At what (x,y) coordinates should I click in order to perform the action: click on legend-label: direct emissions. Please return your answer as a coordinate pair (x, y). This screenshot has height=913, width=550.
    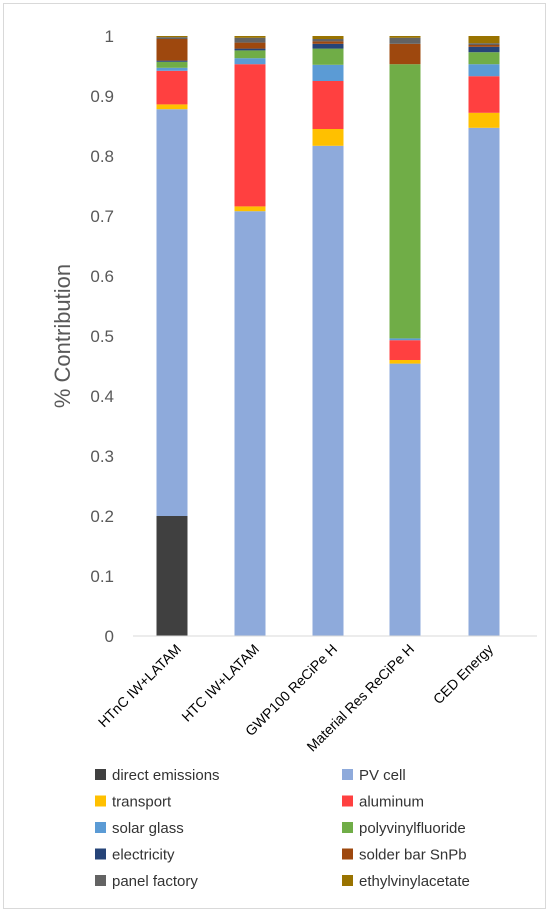
    Looking at the image, I should click on (166, 775).